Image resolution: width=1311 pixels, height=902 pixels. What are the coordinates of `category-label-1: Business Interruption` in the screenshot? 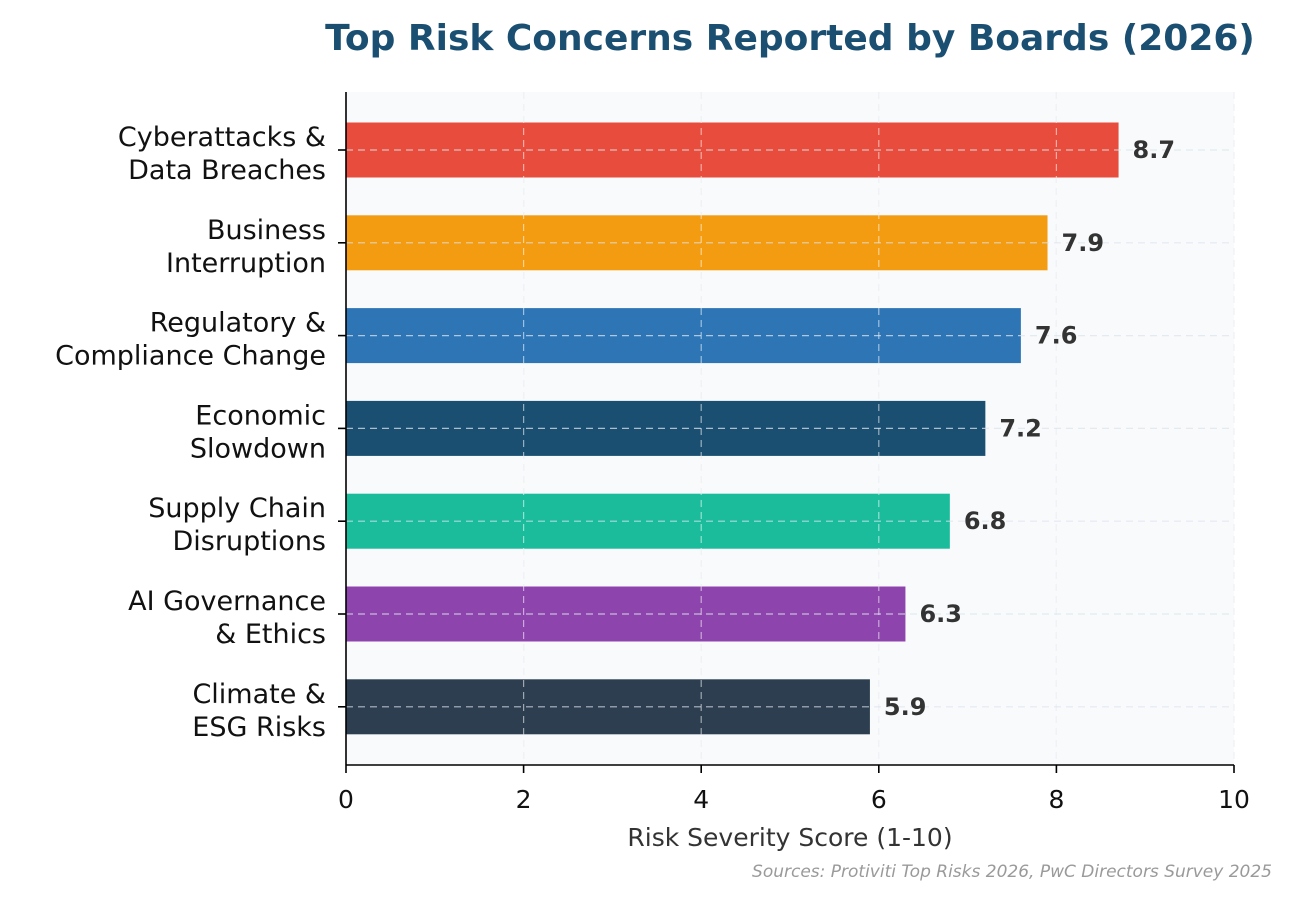 It's located at (246, 247).